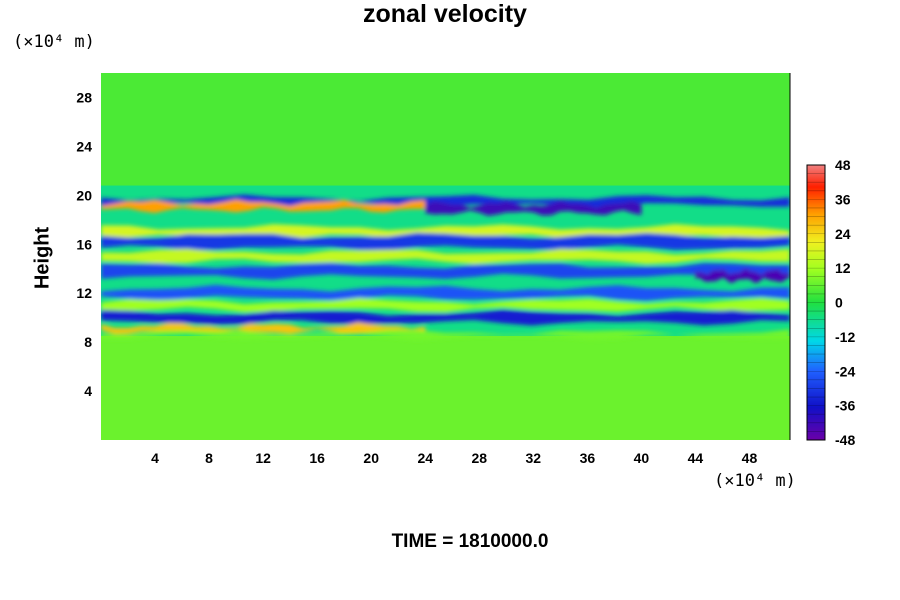 Image resolution: width=900 pixels, height=600 pixels. Describe the element at coordinates (750, 458) in the screenshot. I see `x-tick-label: 48` at that location.